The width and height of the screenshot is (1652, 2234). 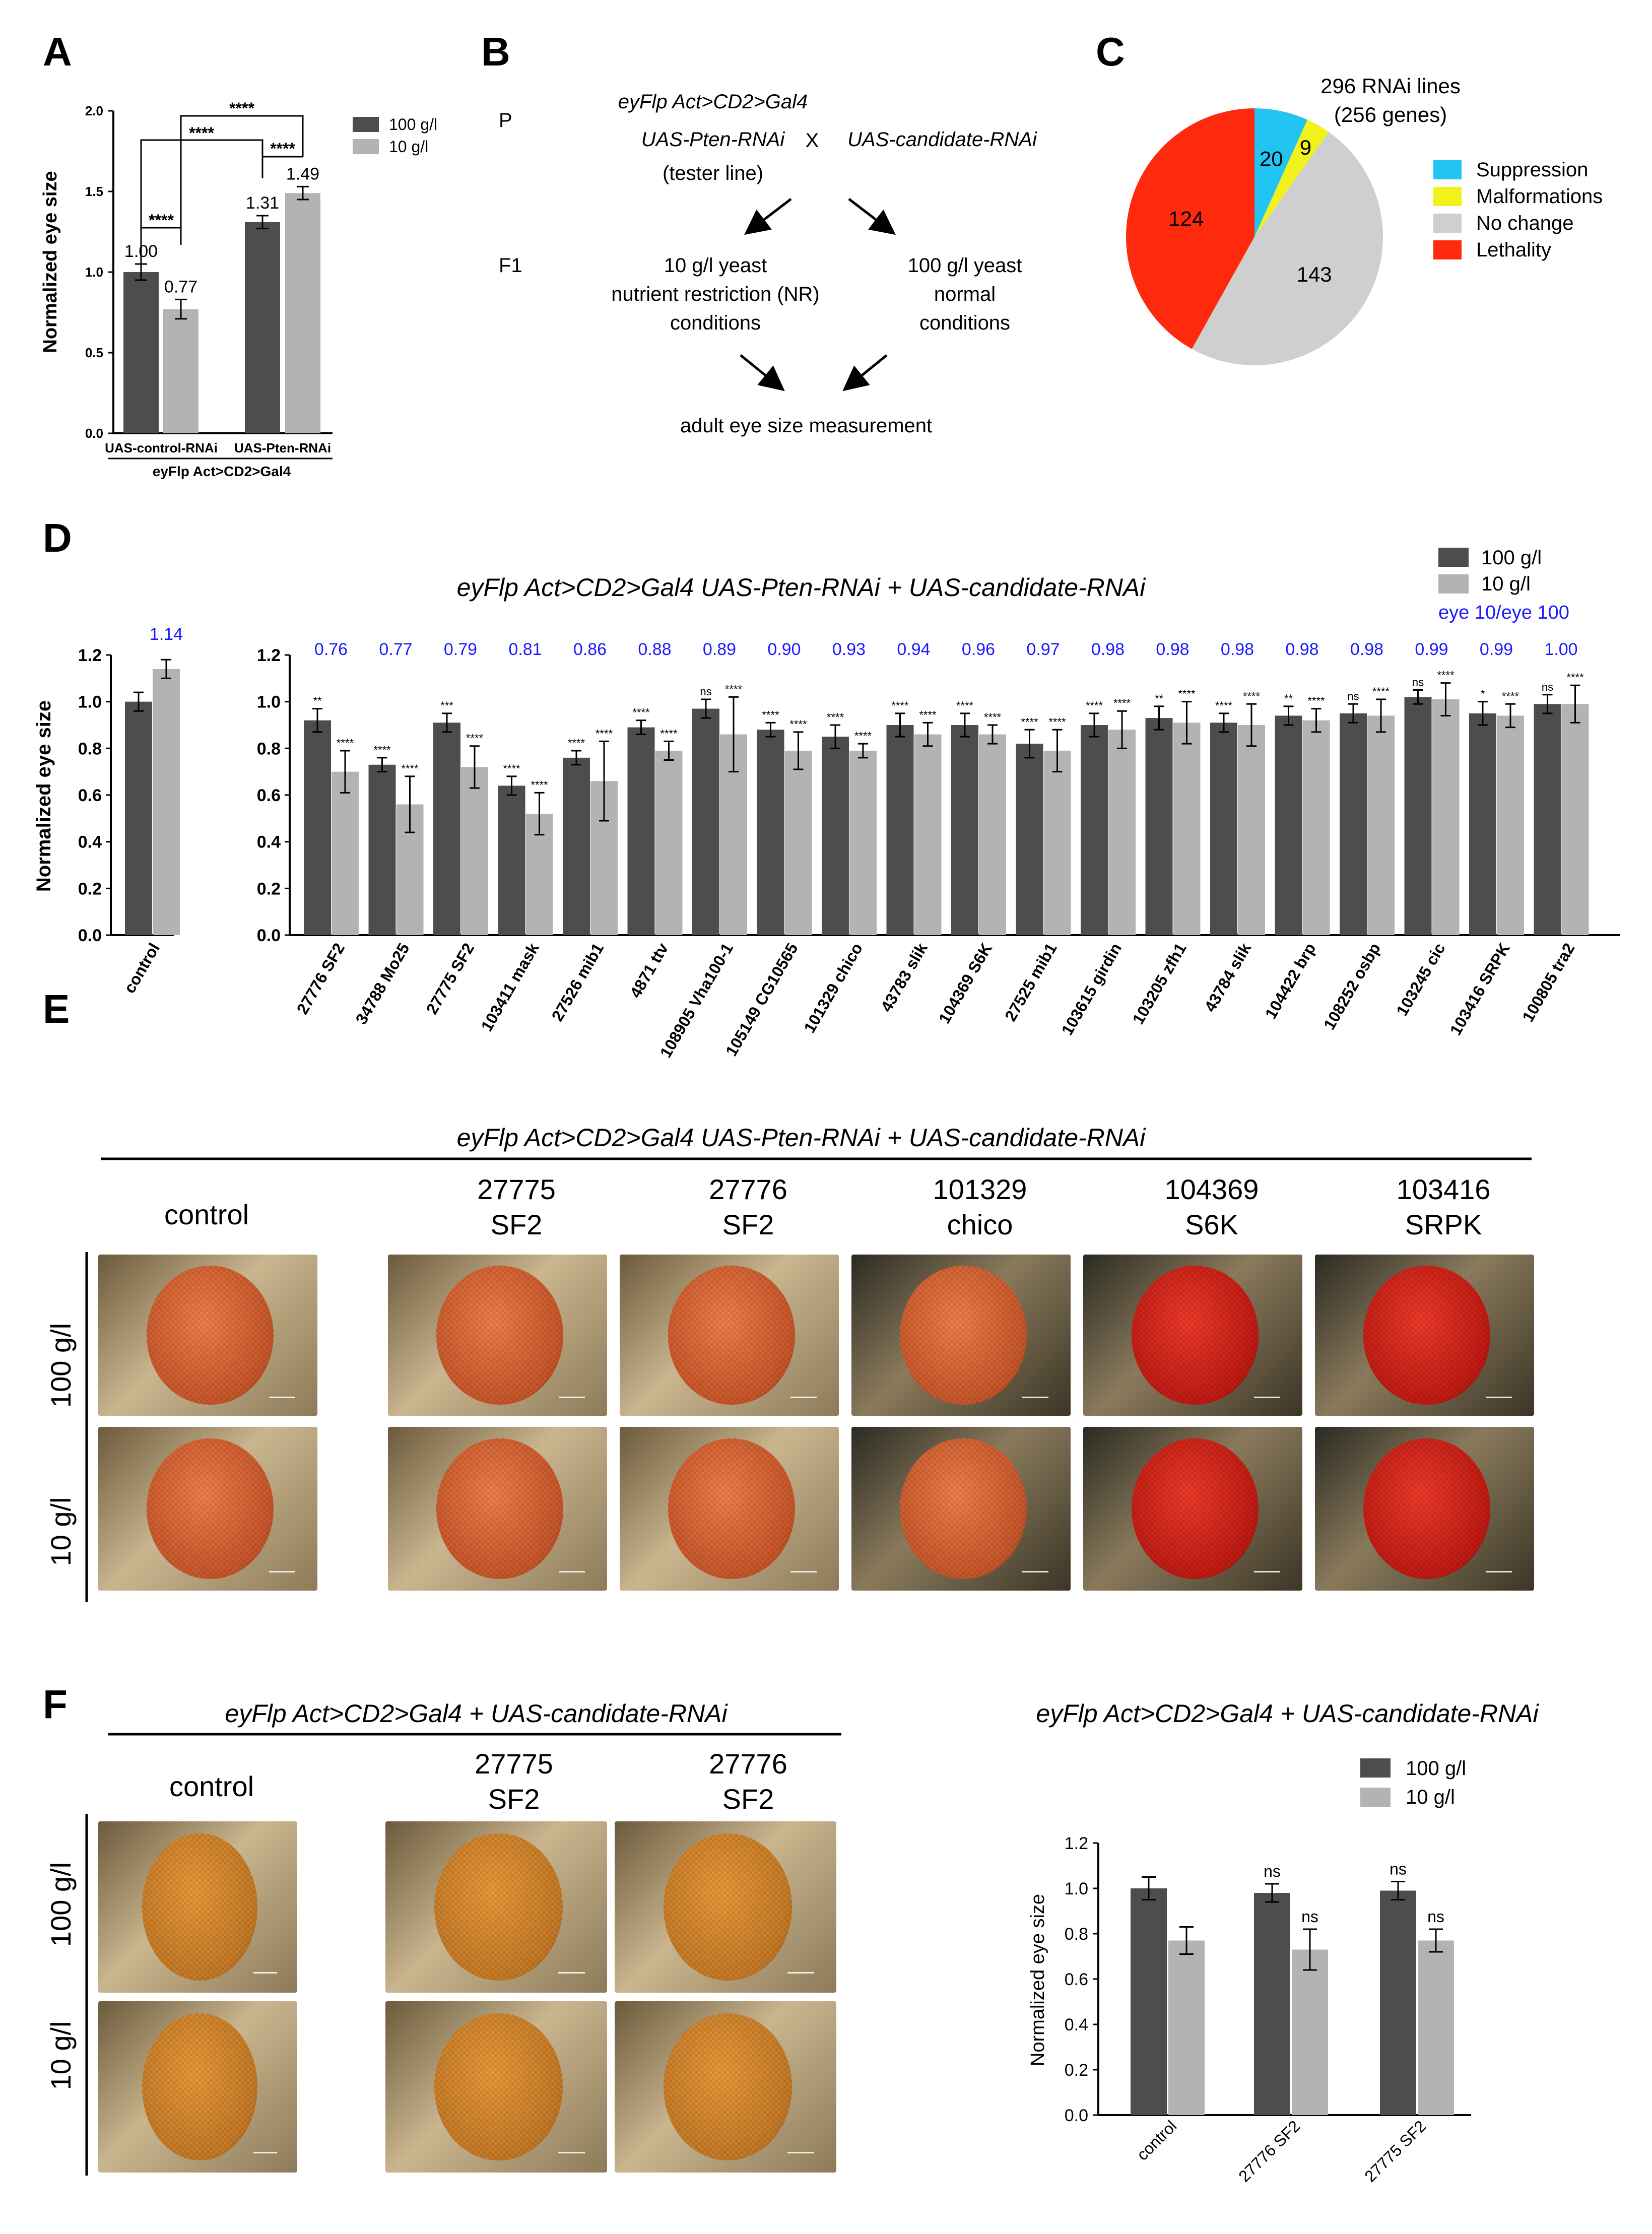 What do you see at coordinates (1076, 2025) in the screenshot?
I see `panel-f-tick-label: 0.4` at bounding box center [1076, 2025].